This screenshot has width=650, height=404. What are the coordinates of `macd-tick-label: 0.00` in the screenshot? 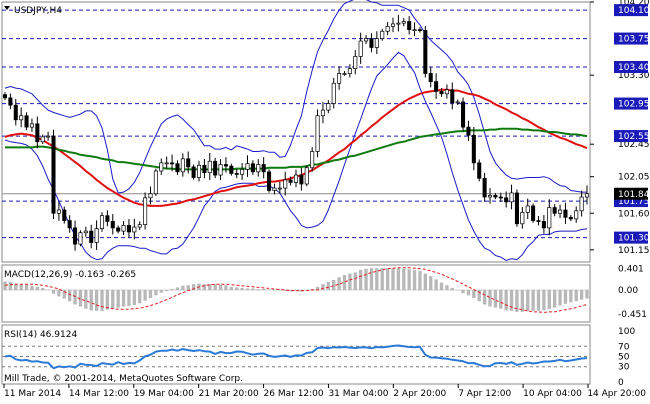 It's located at (628, 291).